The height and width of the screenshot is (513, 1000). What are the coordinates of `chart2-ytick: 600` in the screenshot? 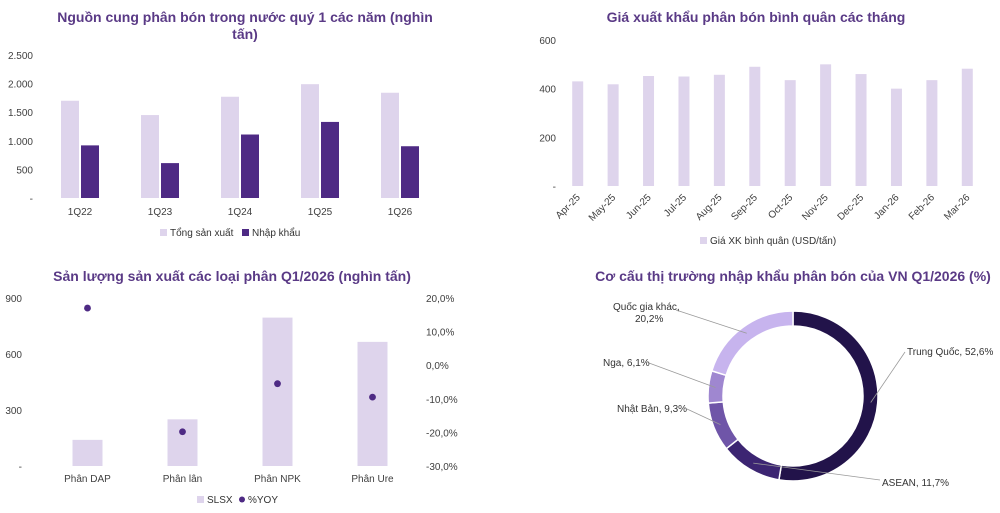 It's located at (547, 41).